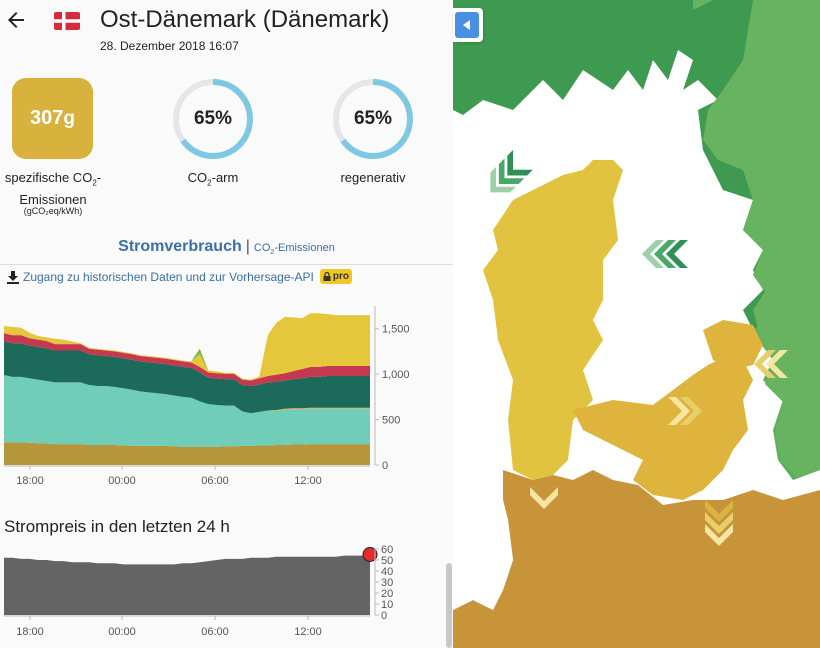 This screenshot has height=648, width=820. I want to click on price-series, so click(187, 584).